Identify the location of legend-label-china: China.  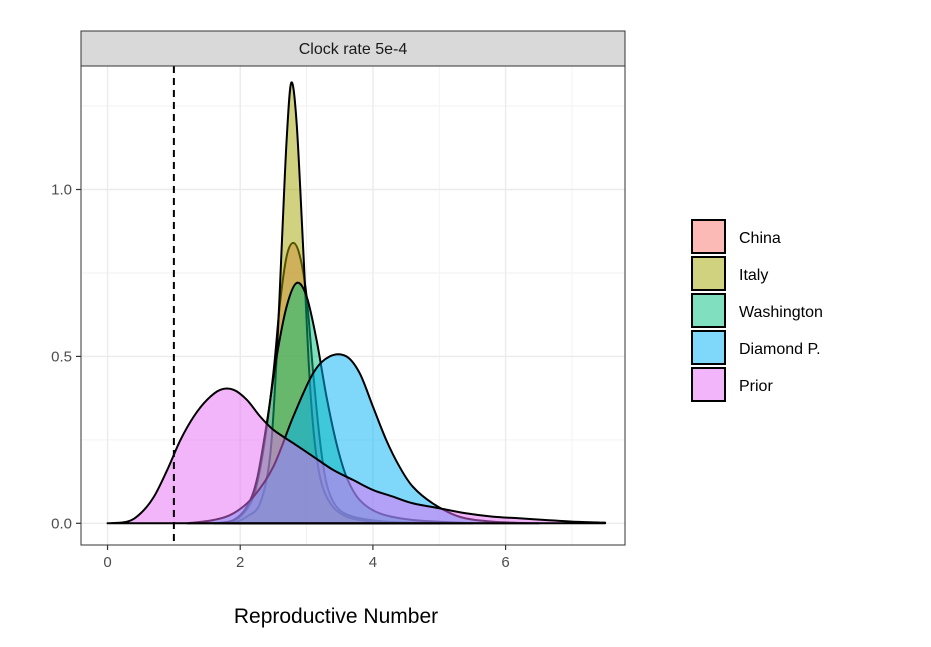
(760, 238).